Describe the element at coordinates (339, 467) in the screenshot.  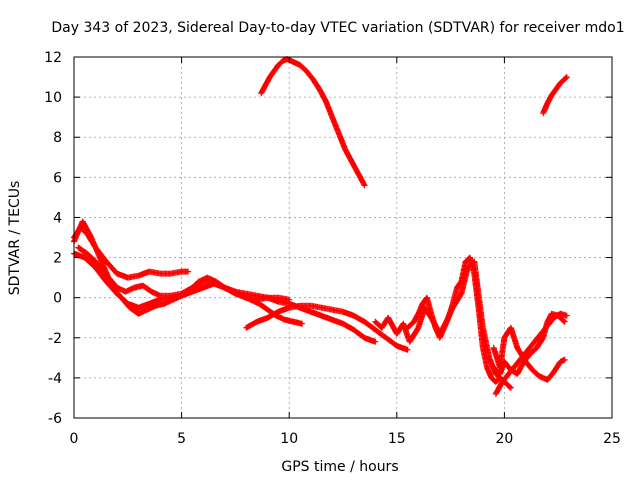
I see `x-axis-label: GPS time / hours` at that location.